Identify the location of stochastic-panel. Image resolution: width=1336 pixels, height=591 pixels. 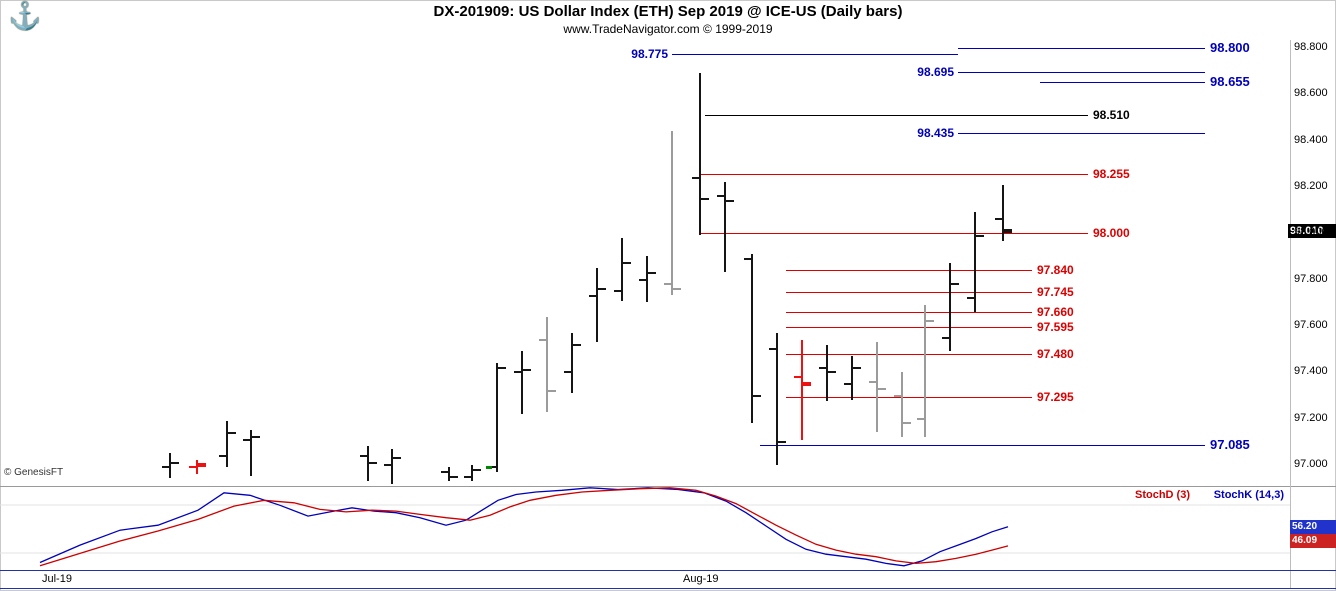
(645, 528).